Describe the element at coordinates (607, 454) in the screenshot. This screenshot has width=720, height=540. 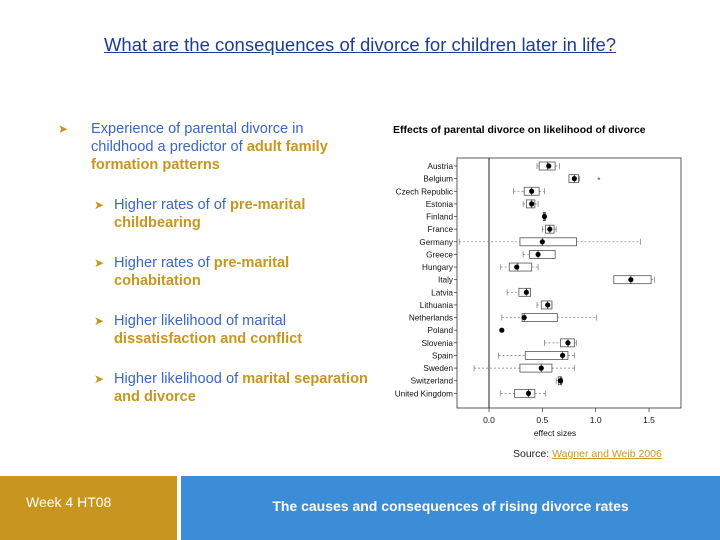
I see `source-link: Wagner and Weib 2006` at that location.